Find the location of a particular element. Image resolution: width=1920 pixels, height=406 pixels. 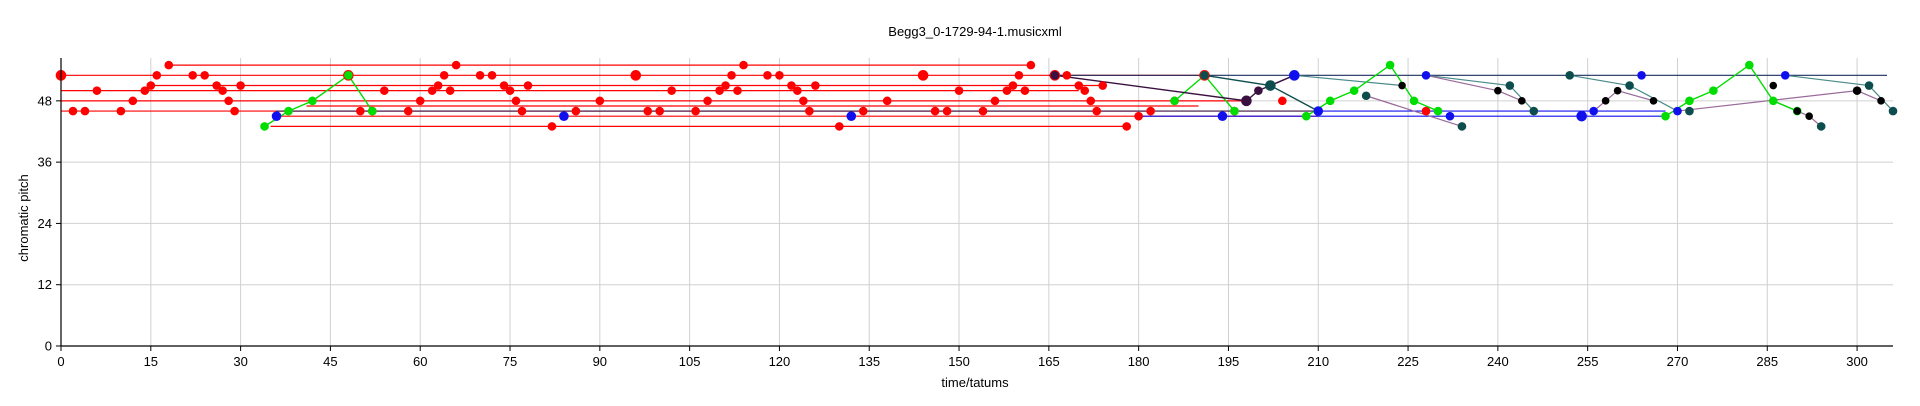

x-tick-label: 240 is located at coordinates (1498, 361).